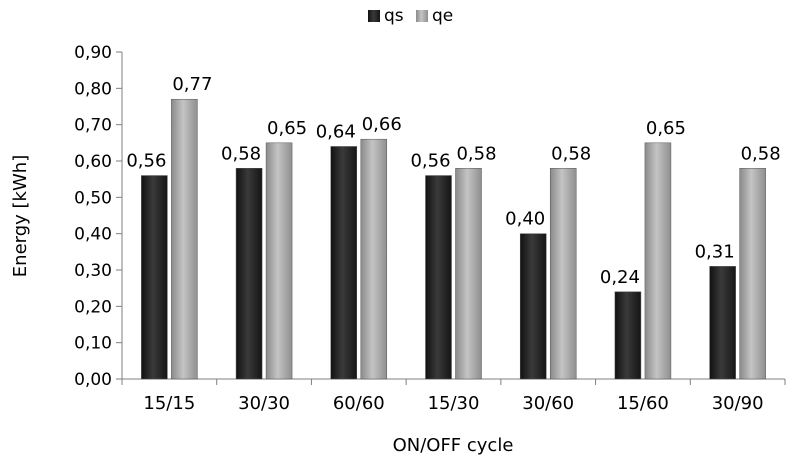 This screenshot has width=808, height=462. I want to click on y-tick-label: 0,20, so click(93, 307).